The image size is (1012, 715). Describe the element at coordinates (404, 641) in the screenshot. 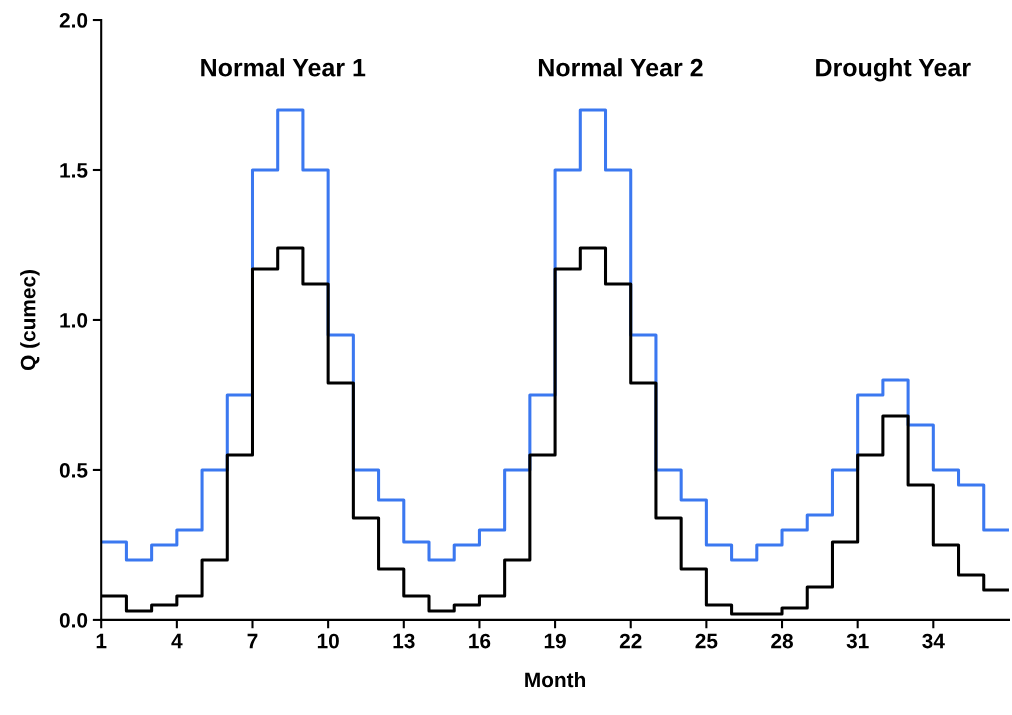

I see `x-tick-label: 13` at that location.